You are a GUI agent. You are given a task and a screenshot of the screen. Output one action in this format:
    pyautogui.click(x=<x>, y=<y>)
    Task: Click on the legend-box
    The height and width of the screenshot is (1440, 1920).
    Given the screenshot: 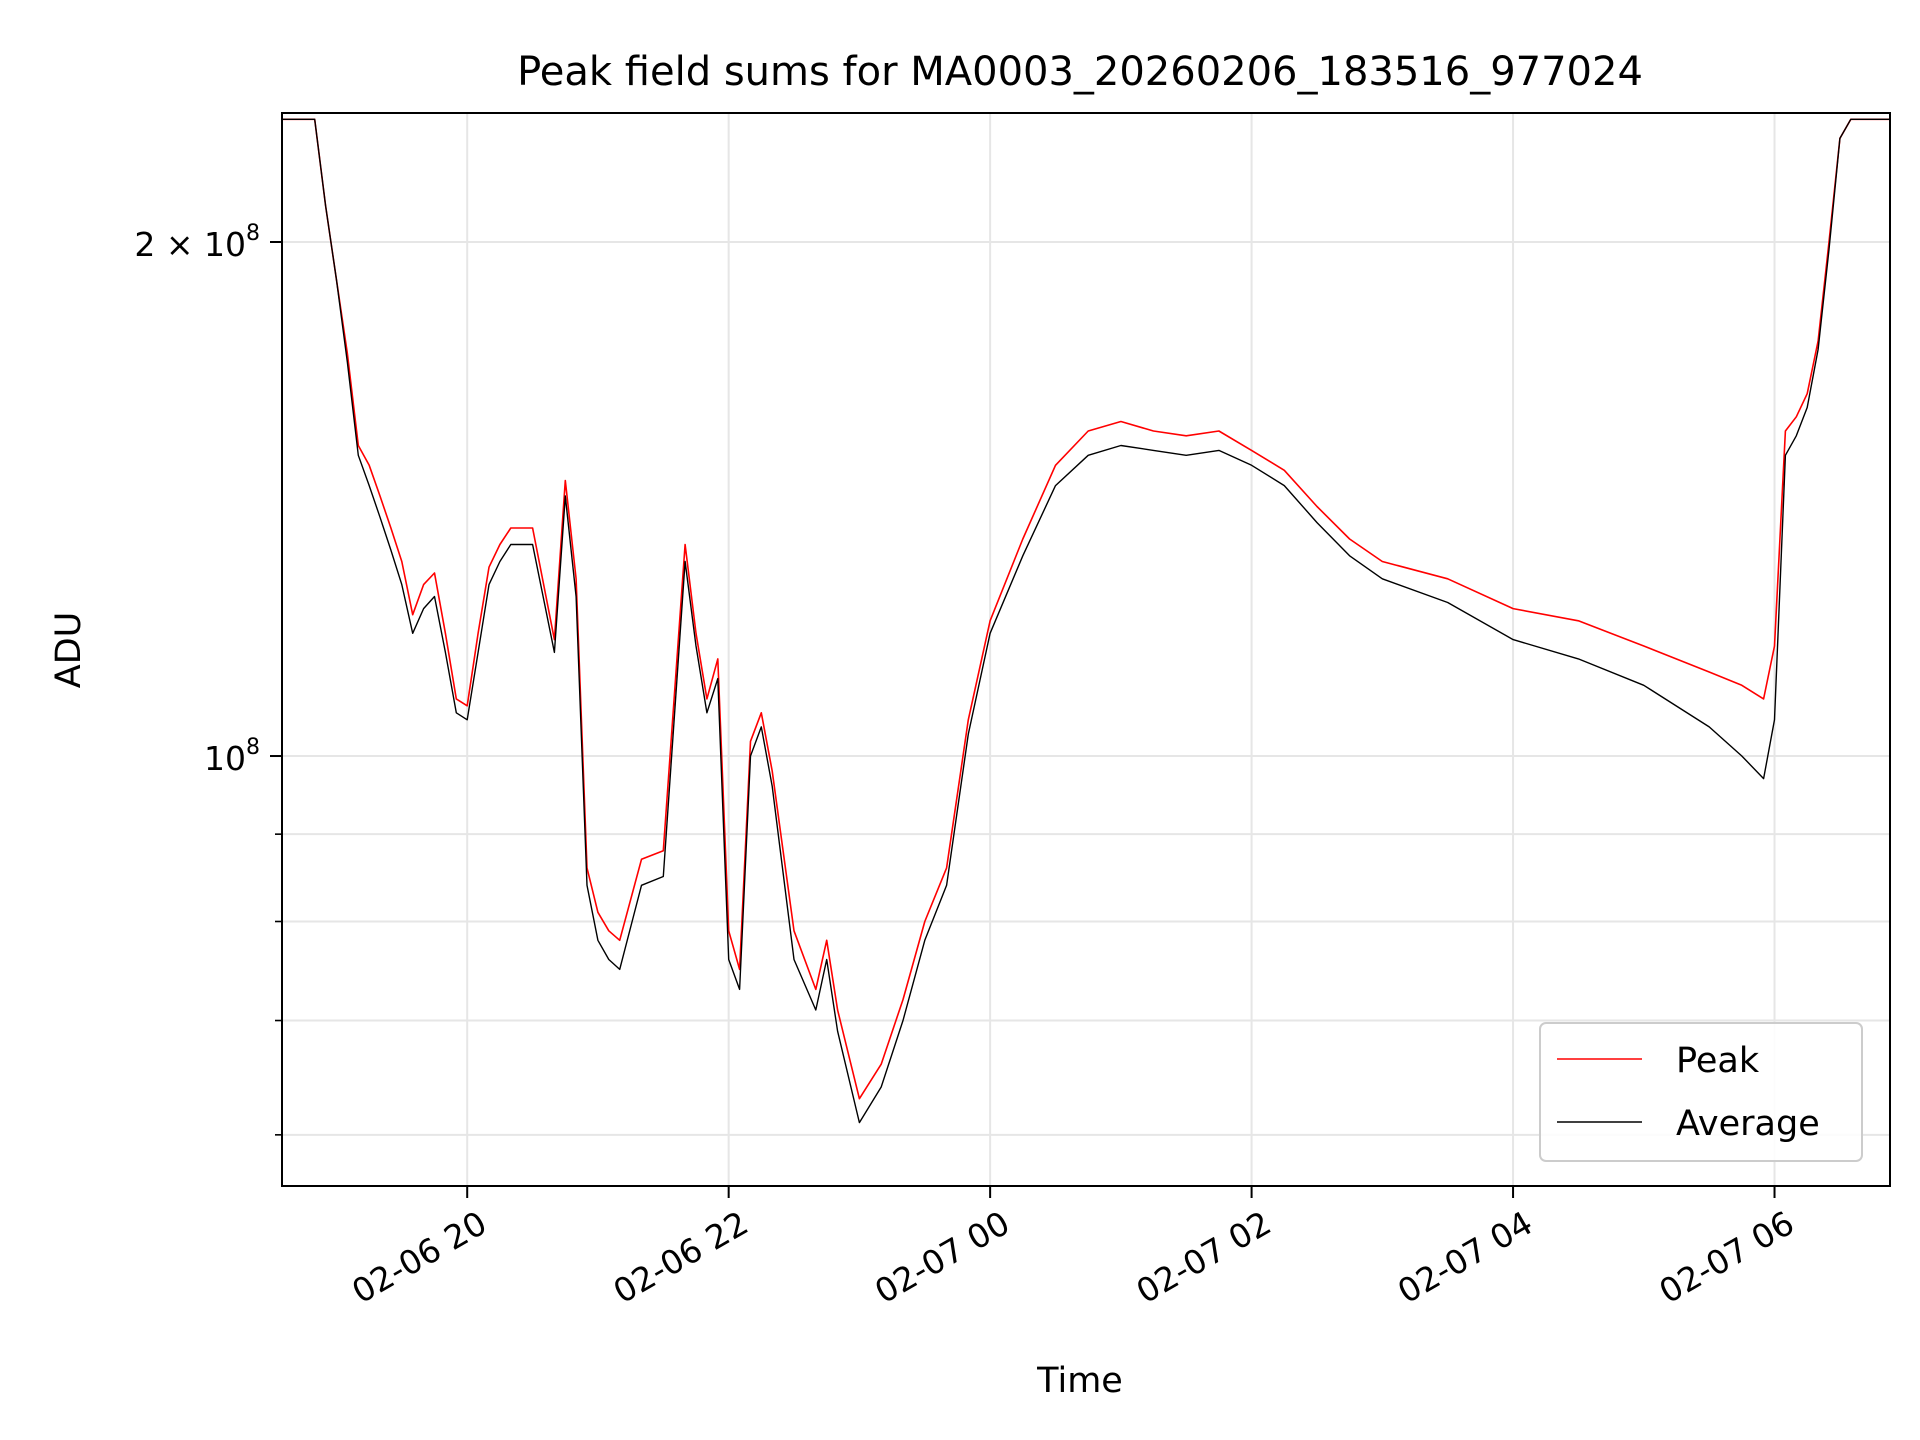 What is the action you would take?
    pyautogui.click(x=1701, y=1092)
    